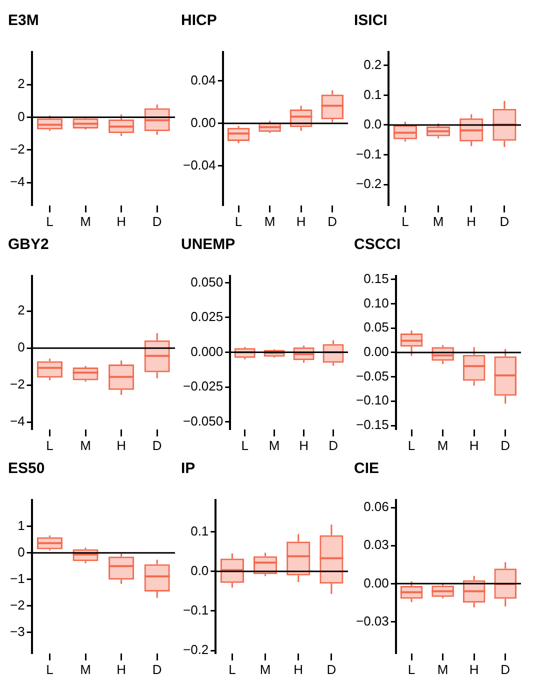 This screenshot has height=694, width=537. I want to click on chart-title: UNEMP, so click(208, 245).